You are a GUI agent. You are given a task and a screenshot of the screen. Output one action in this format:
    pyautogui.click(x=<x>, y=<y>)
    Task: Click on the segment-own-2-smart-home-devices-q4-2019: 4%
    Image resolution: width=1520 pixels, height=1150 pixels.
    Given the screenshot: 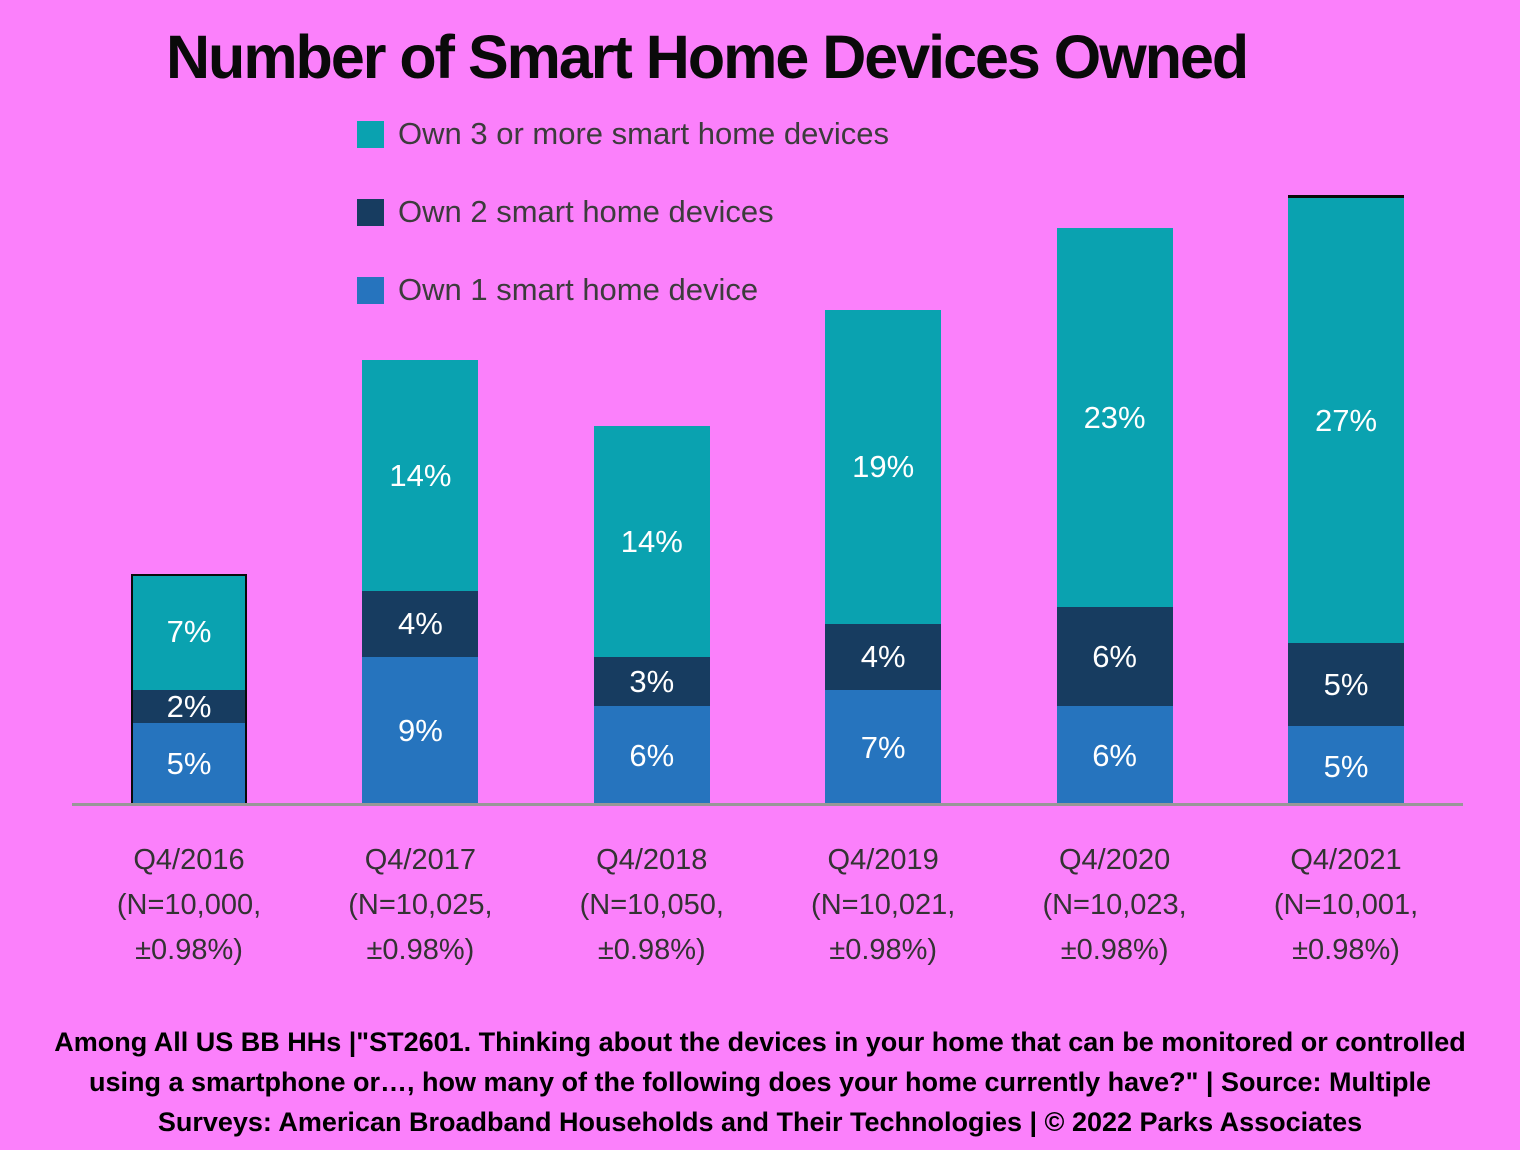 What is the action you would take?
    pyautogui.click(x=883, y=656)
    